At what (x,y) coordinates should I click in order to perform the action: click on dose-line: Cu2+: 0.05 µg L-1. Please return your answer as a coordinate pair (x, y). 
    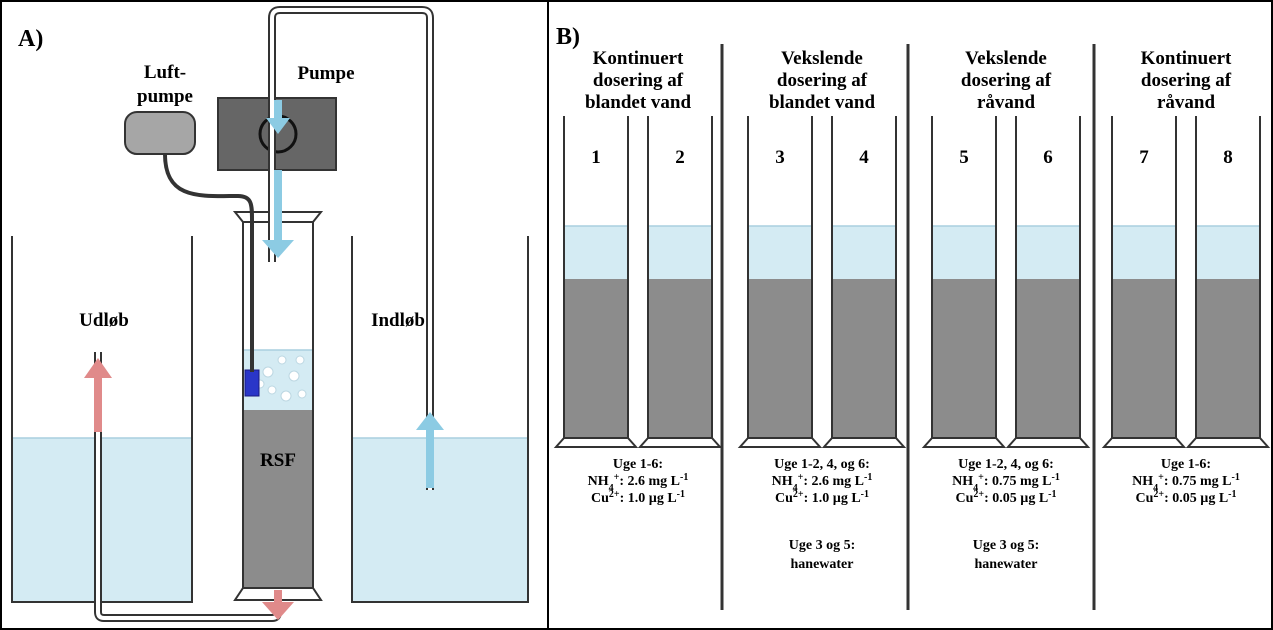
    Looking at the image, I should click on (1005, 498).